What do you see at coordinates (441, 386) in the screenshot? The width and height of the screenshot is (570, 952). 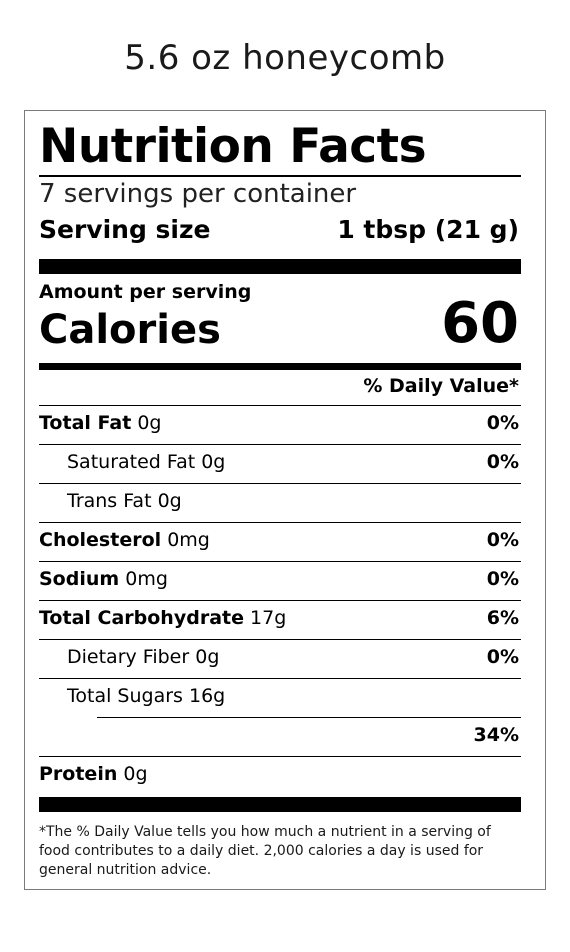 I see `daily-value-header: % Daily Value*` at bounding box center [441, 386].